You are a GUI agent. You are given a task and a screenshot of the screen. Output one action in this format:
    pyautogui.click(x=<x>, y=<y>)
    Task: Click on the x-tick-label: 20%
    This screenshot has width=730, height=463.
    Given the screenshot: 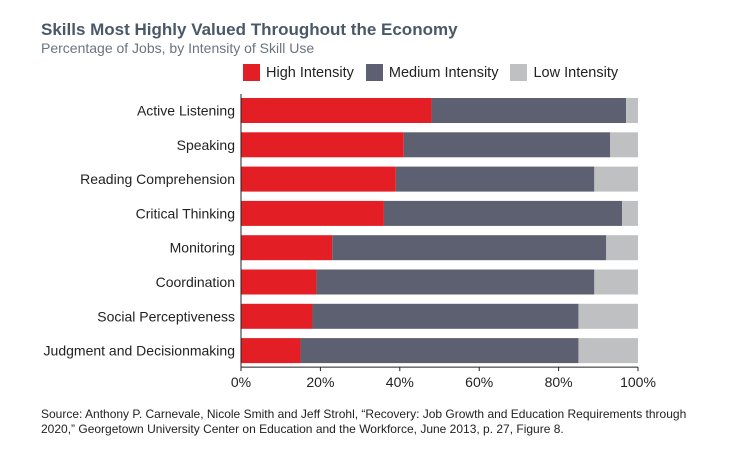 What is the action you would take?
    pyautogui.click(x=320, y=382)
    